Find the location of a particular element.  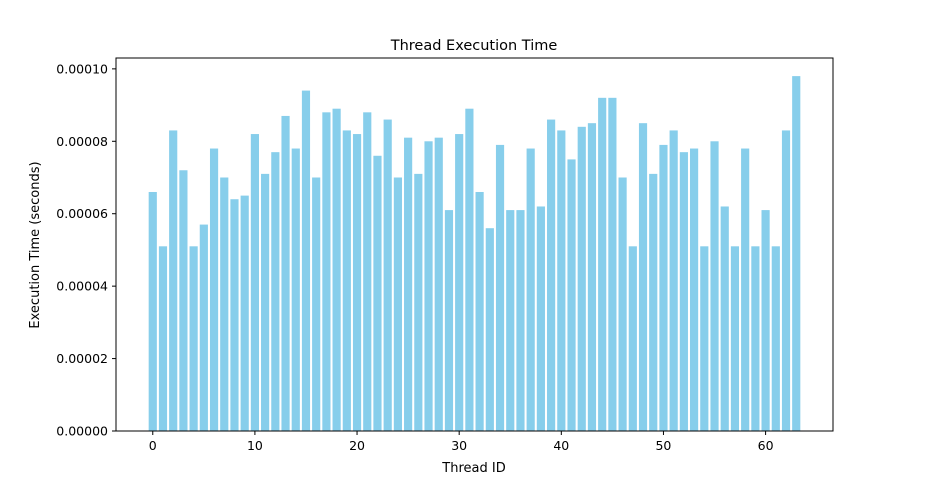

x-tick-label: 50 is located at coordinates (663, 445).